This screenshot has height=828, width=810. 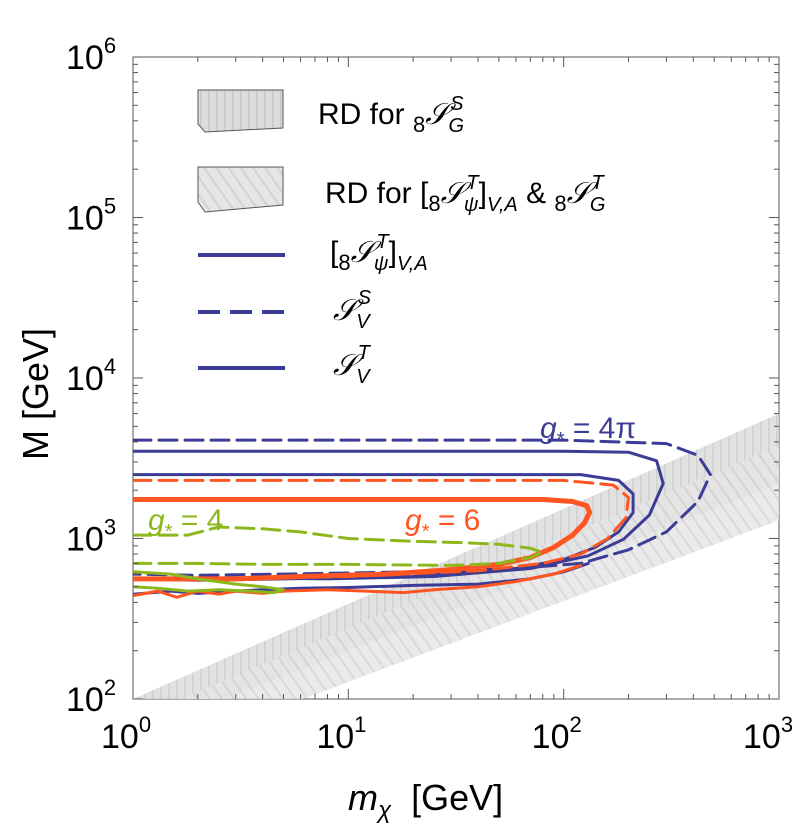 What do you see at coordinates (185, 523) in the screenshot?
I see `annotation-g4: g* = 4` at bounding box center [185, 523].